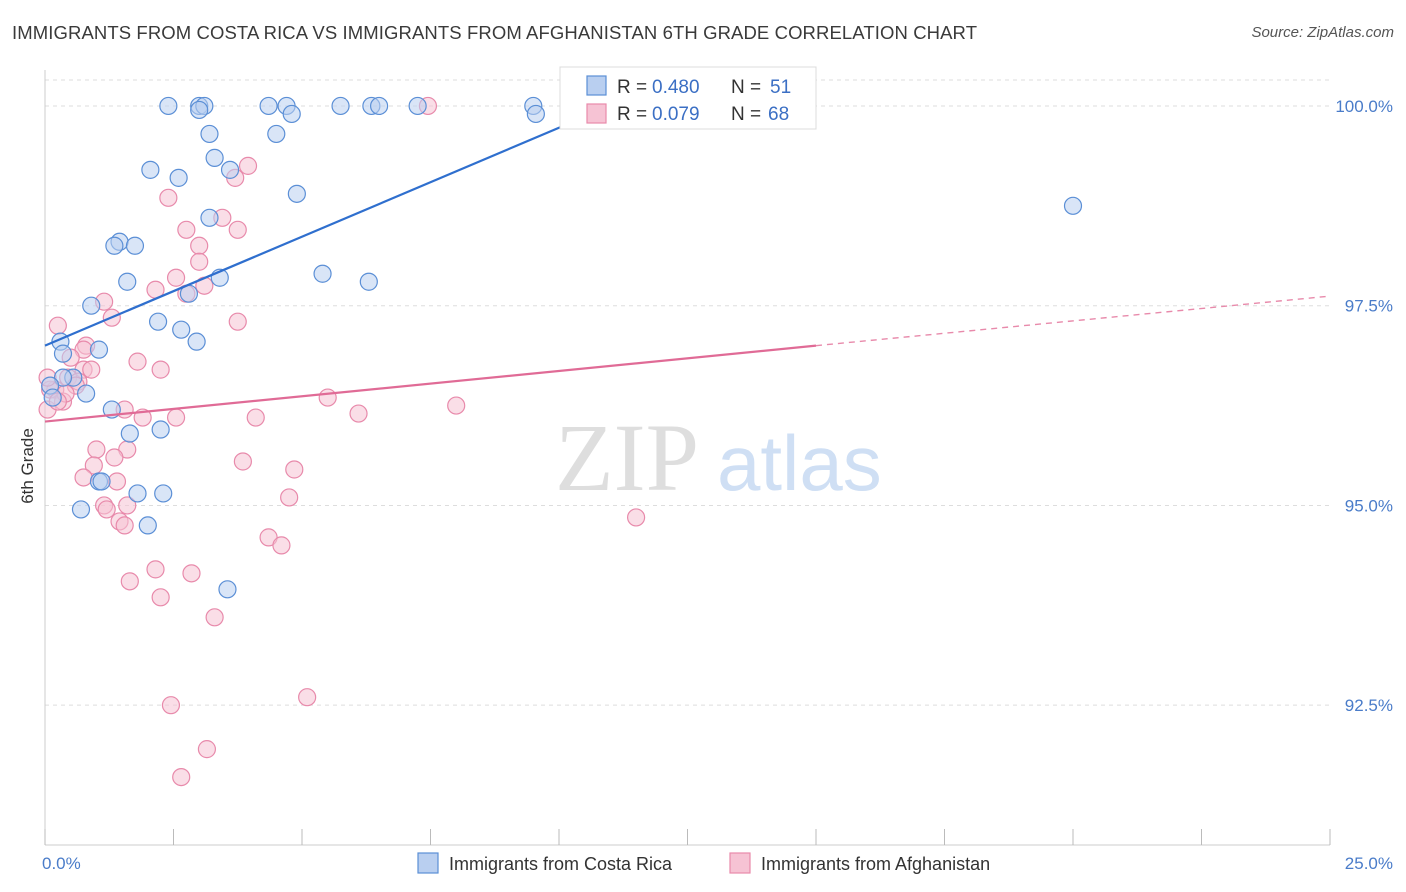  What do you see at coordinates (676, 114) in the screenshot?
I see `legend-r-value-2: 0.079` at bounding box center [676, 114].